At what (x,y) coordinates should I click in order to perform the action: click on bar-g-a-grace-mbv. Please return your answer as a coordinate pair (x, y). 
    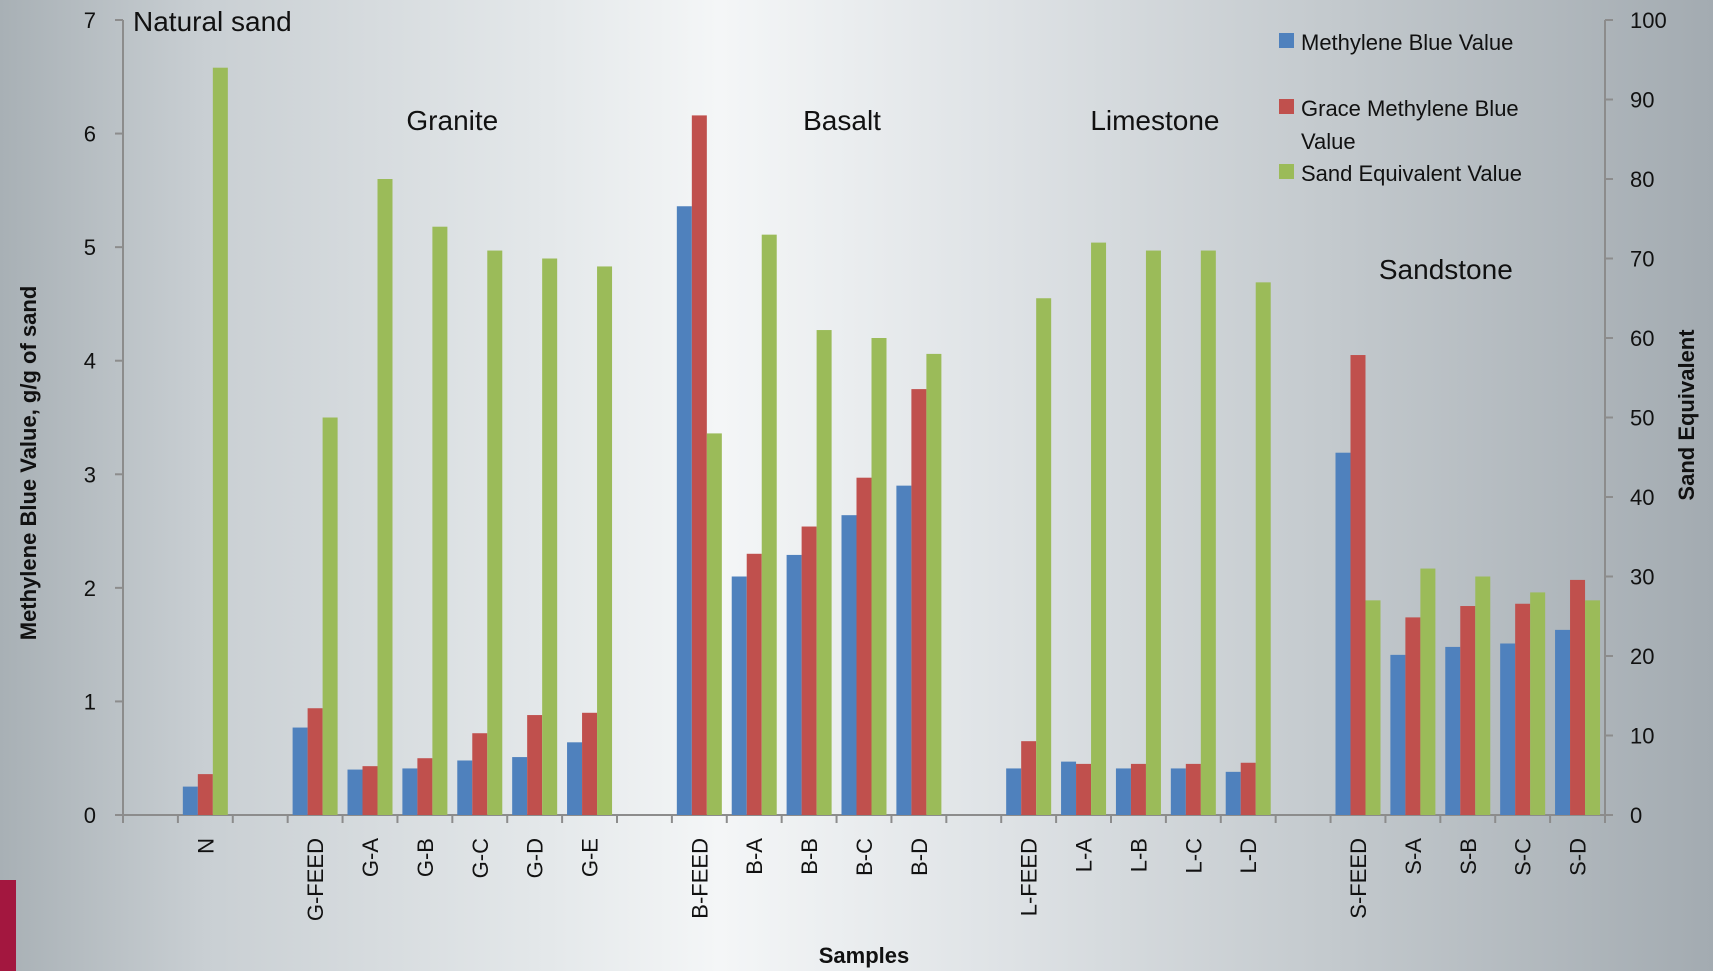
    Looking at the image, I should click on (370, 790).